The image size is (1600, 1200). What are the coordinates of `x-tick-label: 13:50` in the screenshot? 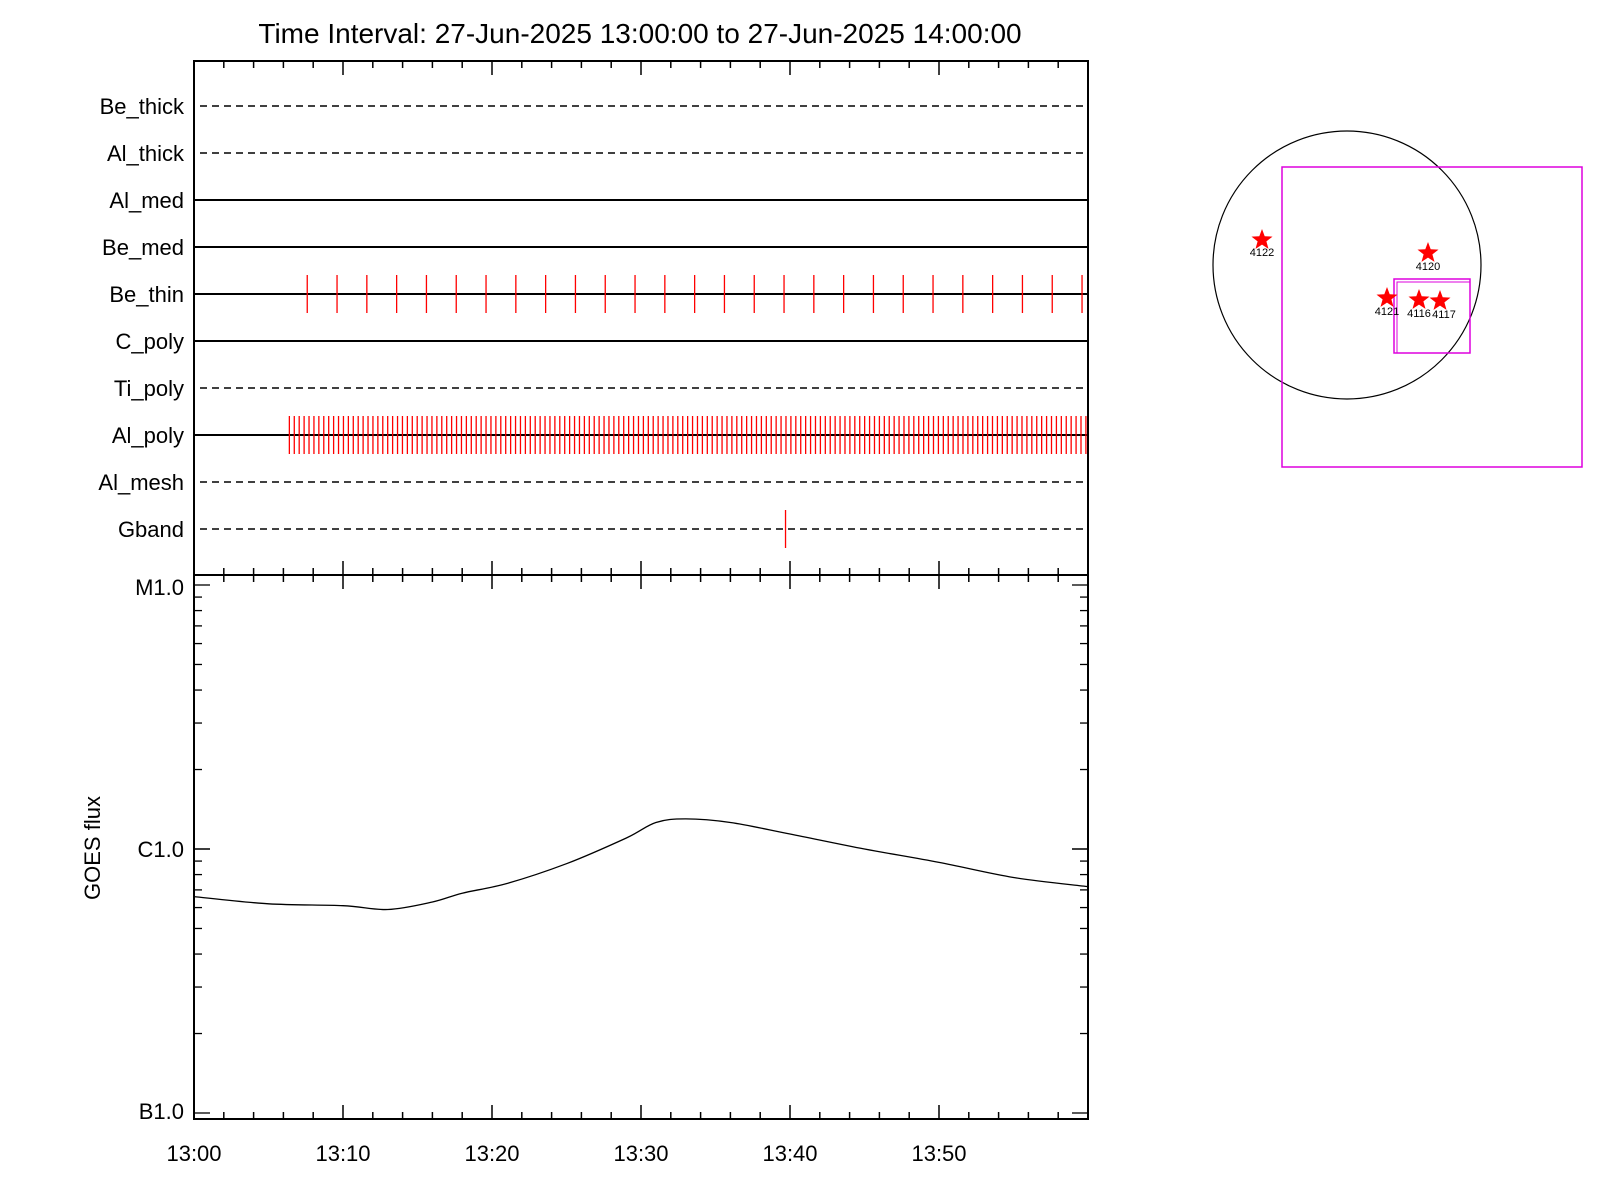 It's located at (938, 1153).